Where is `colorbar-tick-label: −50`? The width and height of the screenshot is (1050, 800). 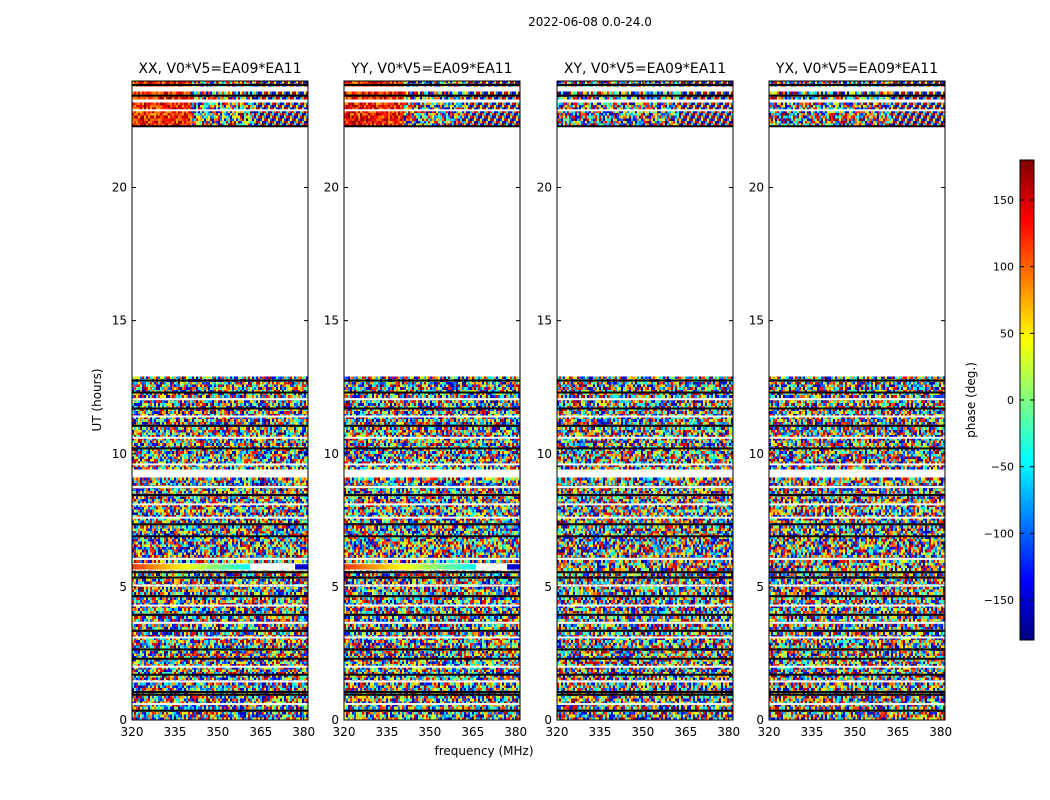
colorbar-tick-label: −50 is located at coordinates (1002, 467).